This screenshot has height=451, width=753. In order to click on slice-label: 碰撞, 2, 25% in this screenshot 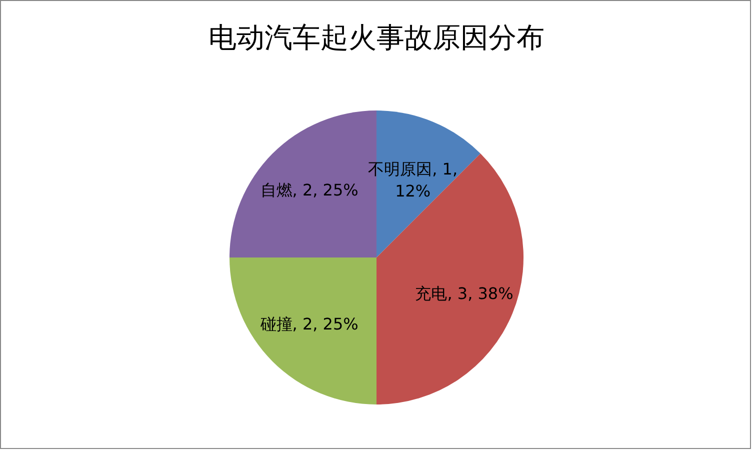, I will do `click(308, 324)`.